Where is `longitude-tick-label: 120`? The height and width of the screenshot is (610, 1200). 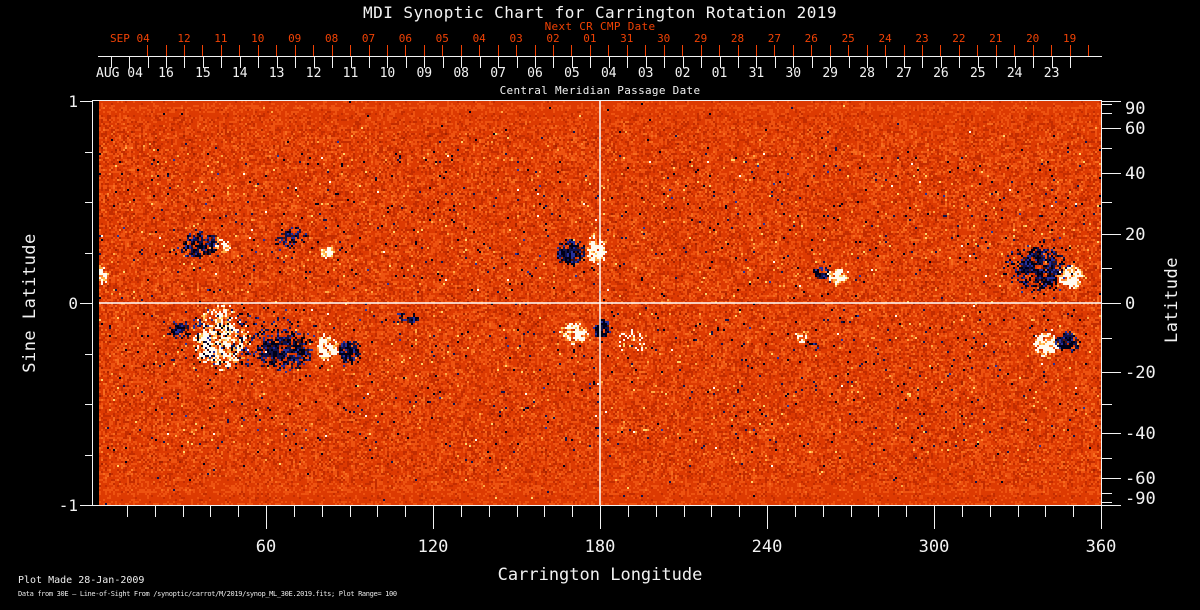 longitude-tick-label: 120 is located at coordinates (433, 547).